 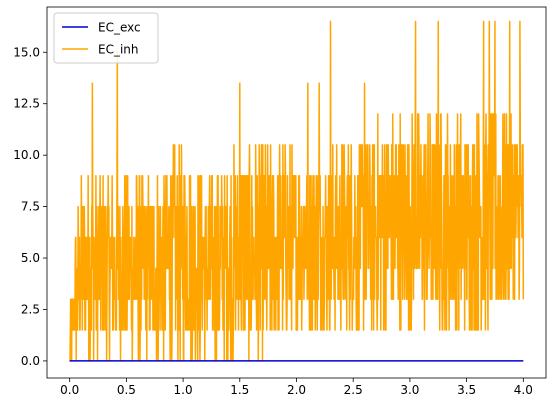 I want to click on x-axis: 0.0 0.5 1.0 1.5 2.0 2.5 3.0 3.5 4.0, so click(x=296, y=387).